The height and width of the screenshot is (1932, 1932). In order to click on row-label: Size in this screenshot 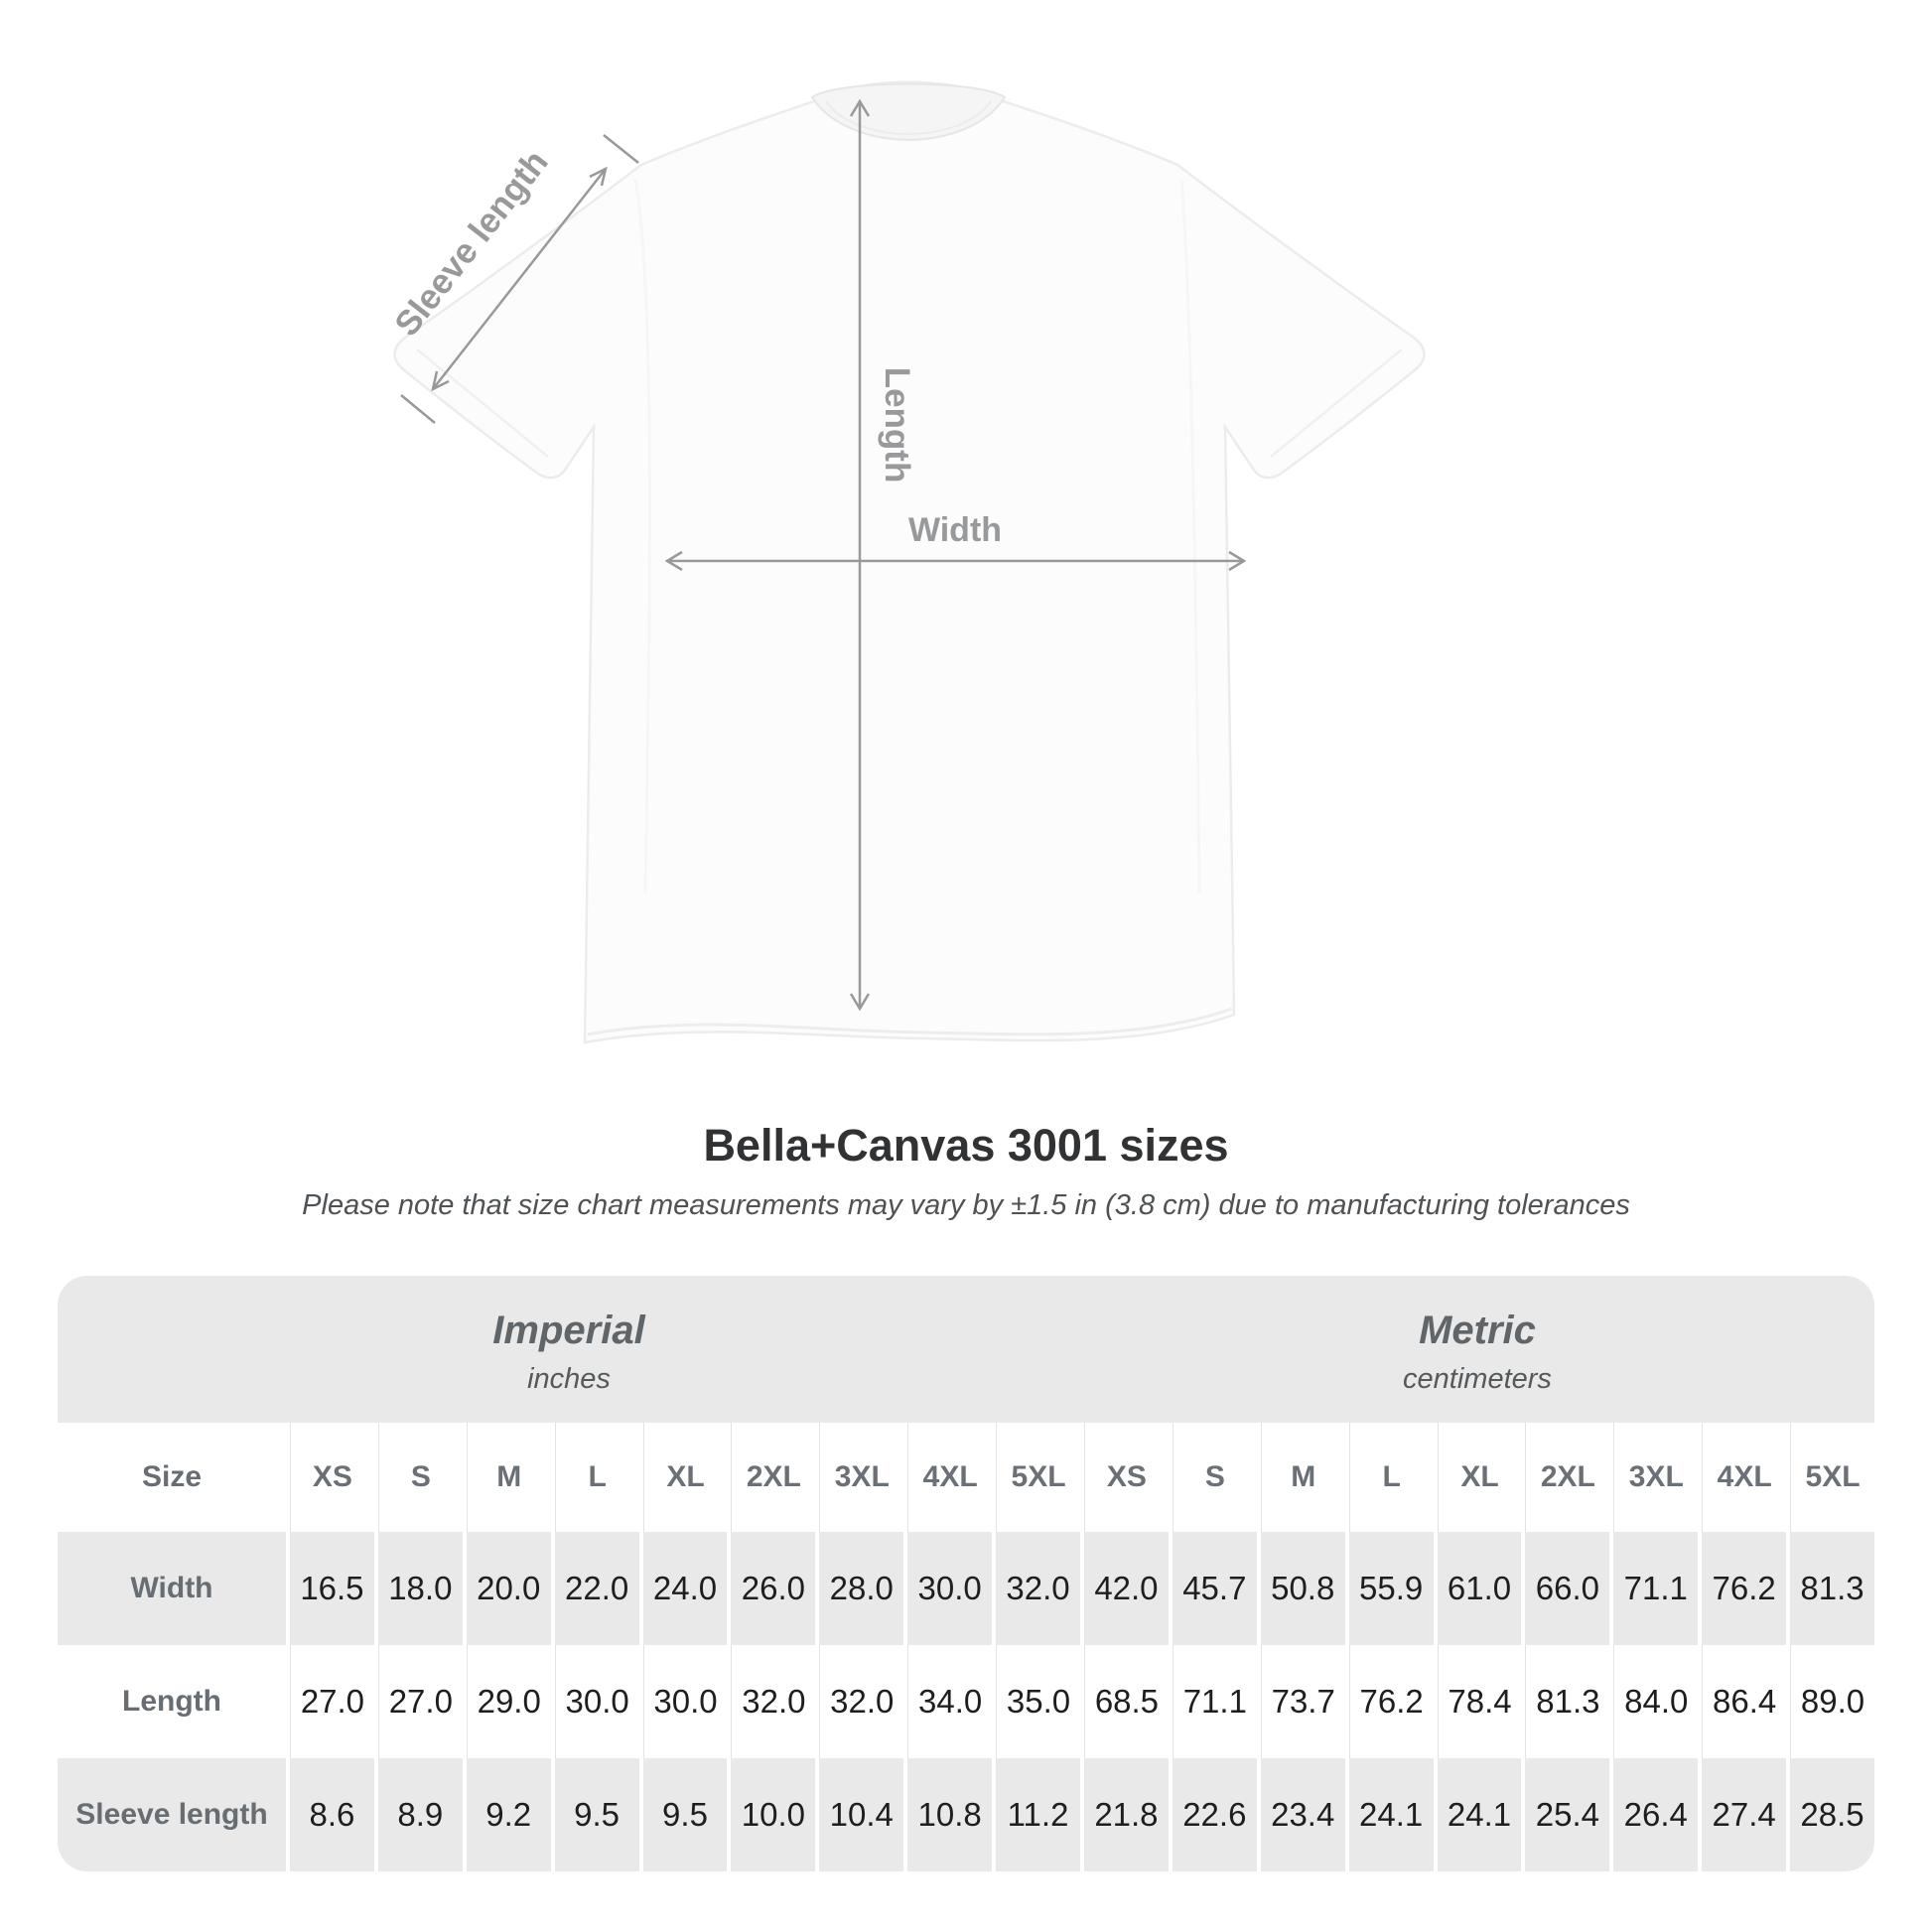, I will do `click(172, 1478)`.